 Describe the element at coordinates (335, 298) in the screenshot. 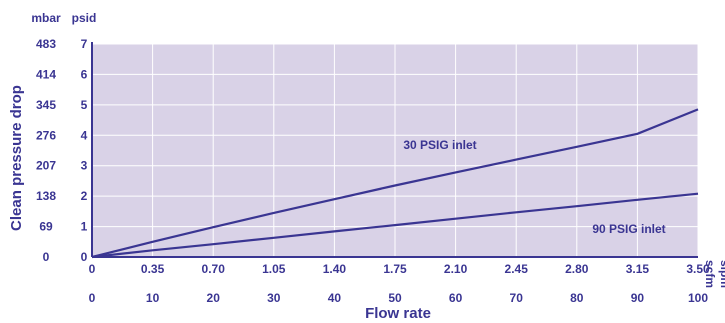

I see `x-tick-label-slpm: 40` at that location.